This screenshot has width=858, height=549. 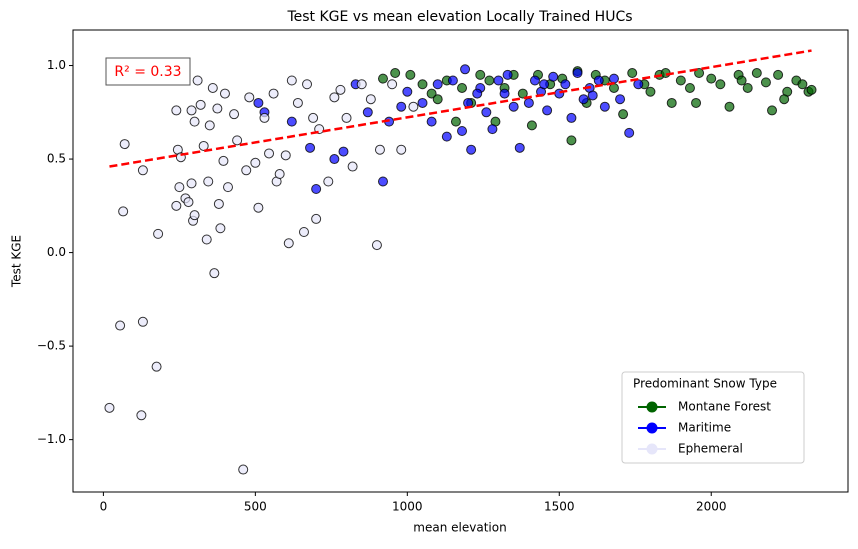 What do you see at coordinates (407, 507) in the screenshot?
I see `x-tick-label: 1000` at bounding box center [407, 507].